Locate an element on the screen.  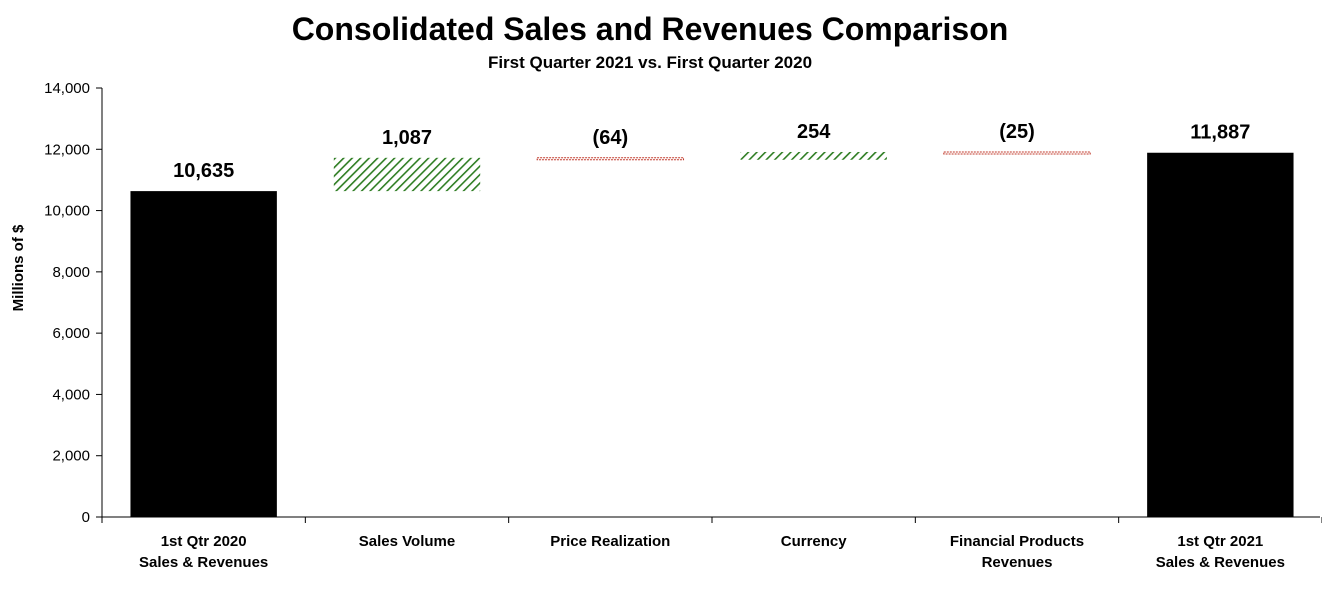
x-tick-label: Price Realization is located at coordinates (610, 541).